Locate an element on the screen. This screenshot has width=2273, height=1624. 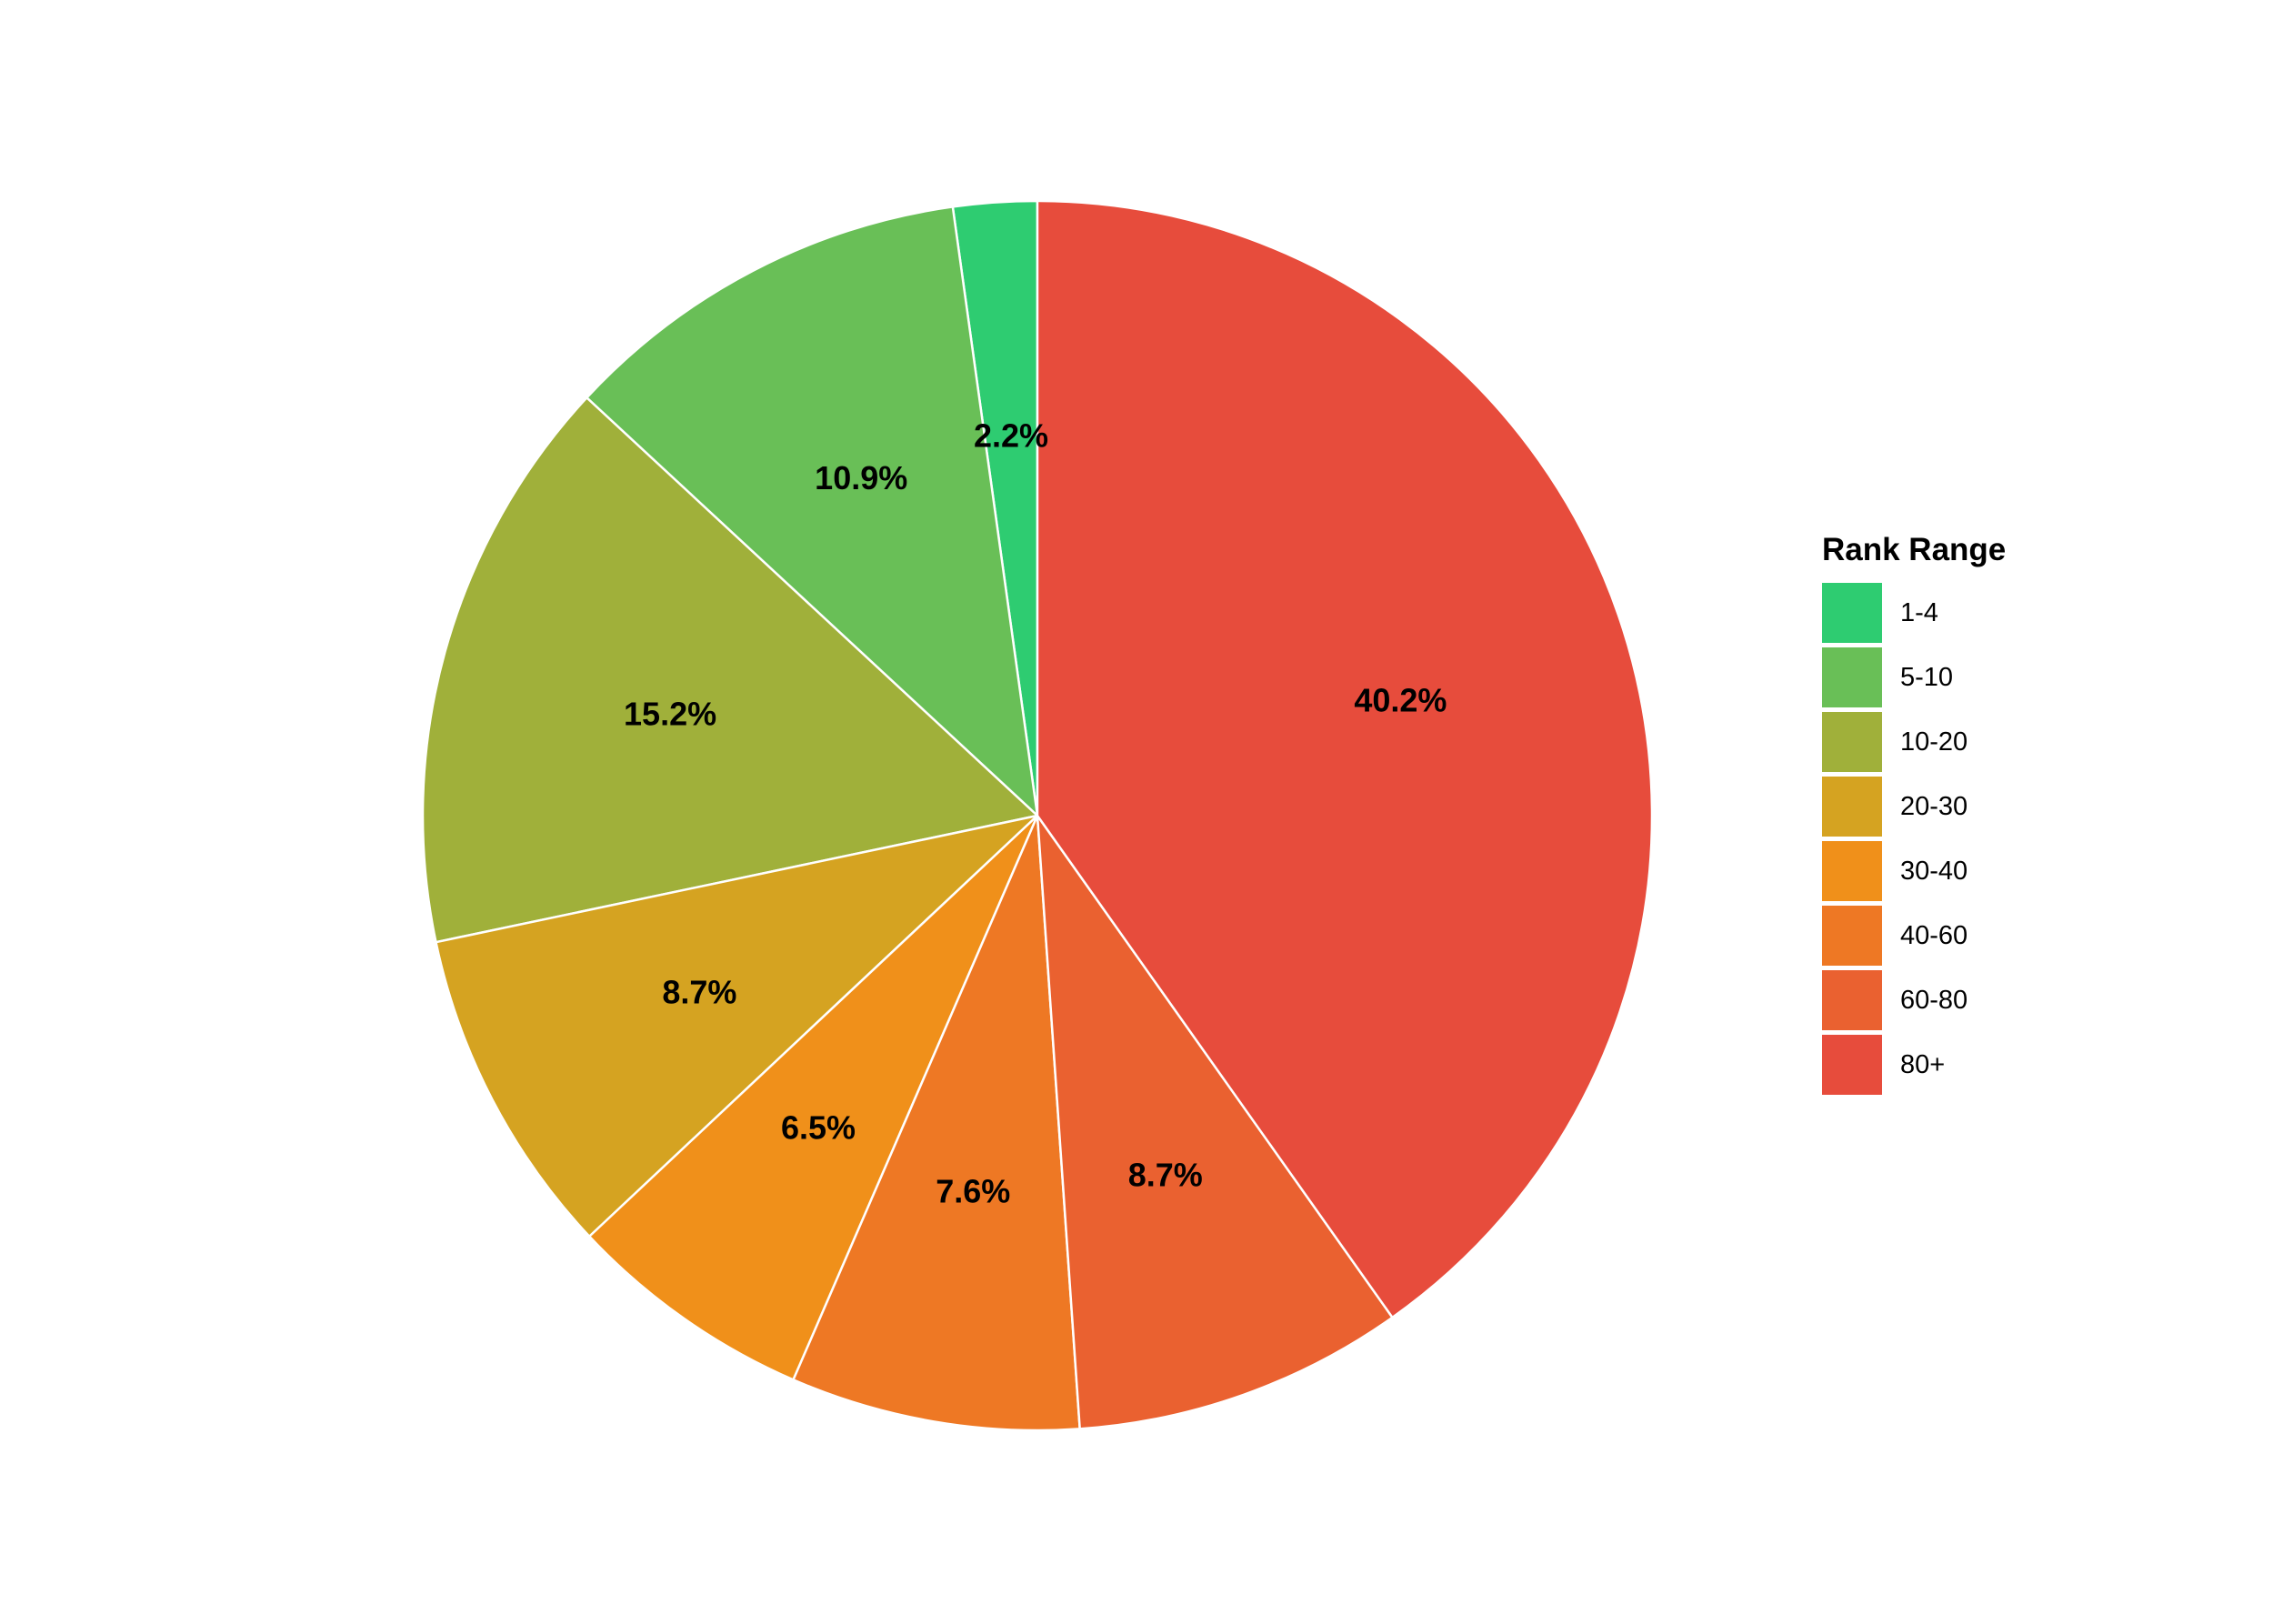
legend-item-30-40: 30-40 is located at coordinates (1914, 871).